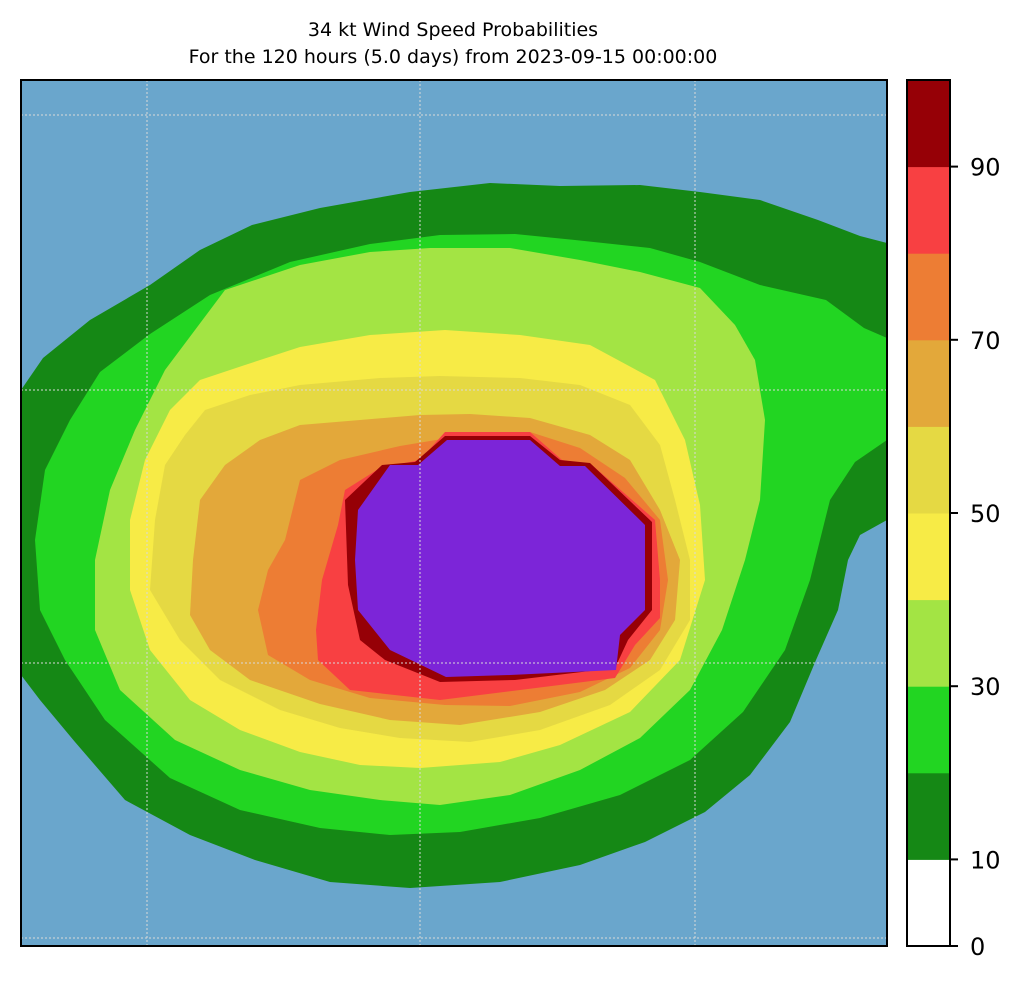  Describe the element at coordinates (977, 947) in the screenshot. I see `colorbar-tick-label: 0` at that location.